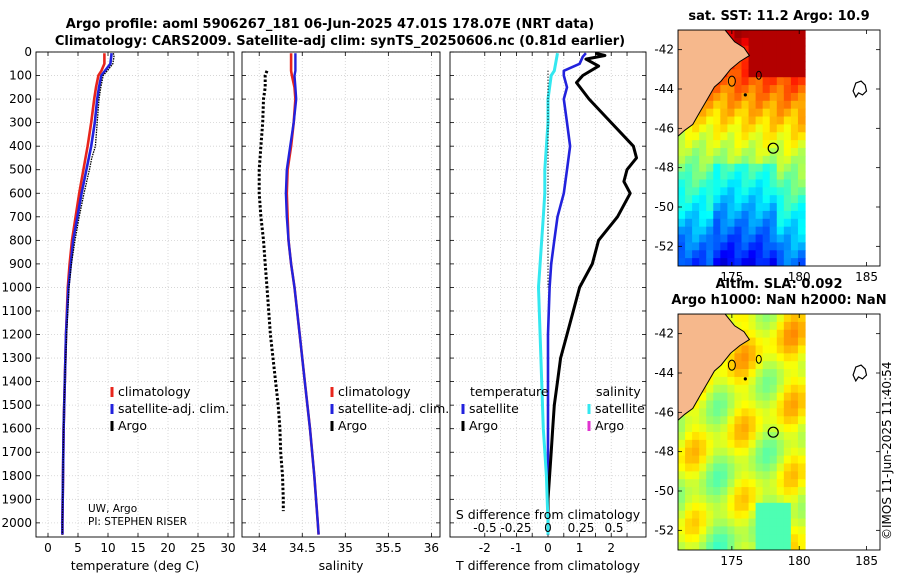  What do you see at coordinates (799, 277) in the screenshot?
I see `map-x-tick-label: 180` at bounding box center [799, 277].